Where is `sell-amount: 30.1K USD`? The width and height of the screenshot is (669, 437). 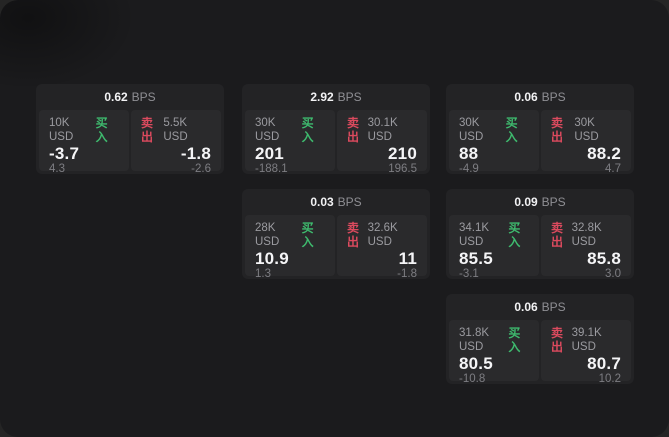 sell-amount: 30.1K USD is located at coordinates (382, 130).